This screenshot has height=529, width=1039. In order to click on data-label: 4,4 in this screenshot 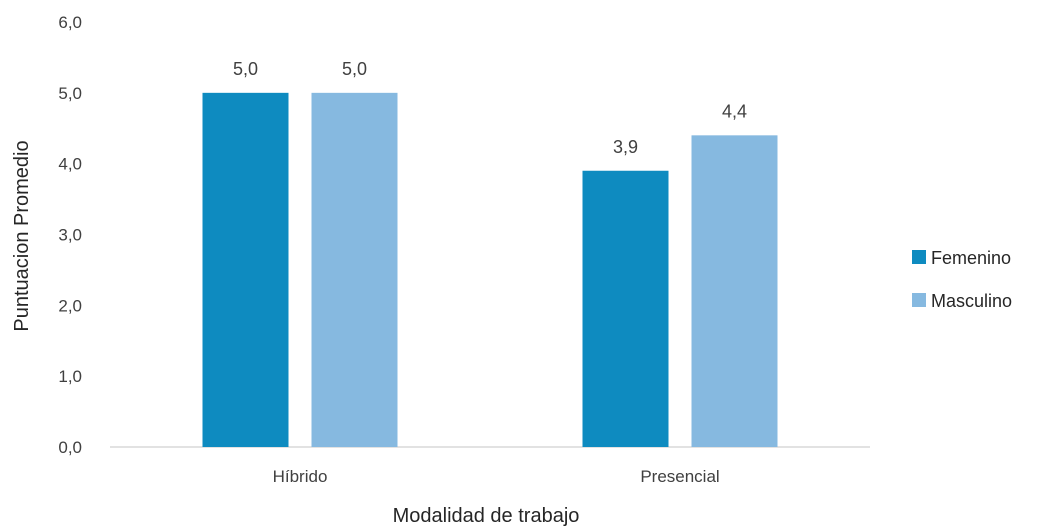, I will do `click(734, 111)`.